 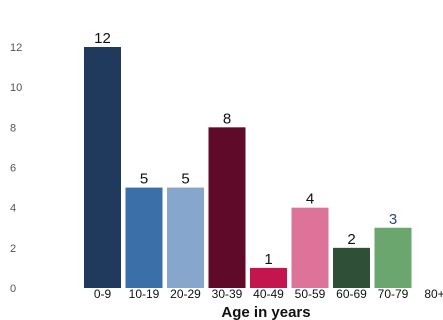 What do you see at coordinates (268, 259) in the screenshot?
I see `data-label: 1` at bounding box center [268, 259].